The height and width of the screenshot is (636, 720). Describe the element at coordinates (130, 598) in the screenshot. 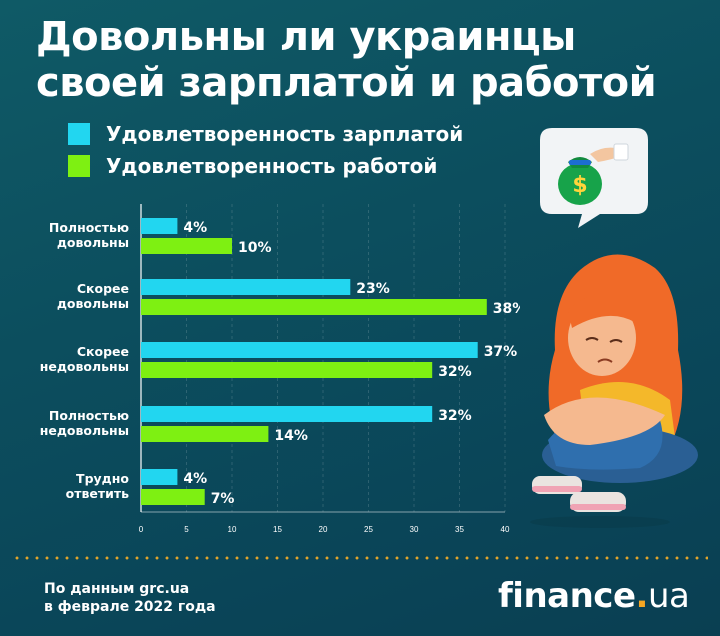

I see `source-note: По данным grc.ua в феврале 2022 года` at that location.